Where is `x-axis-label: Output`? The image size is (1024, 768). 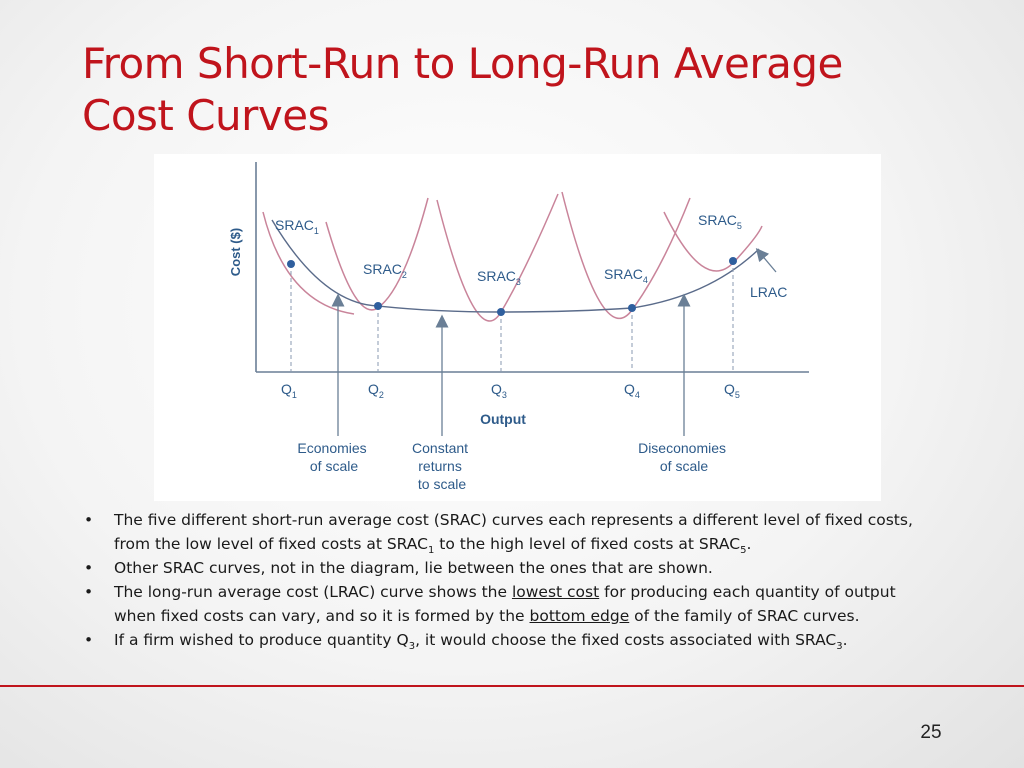 x-axis-label: Output is located at coordinates (503, 419).